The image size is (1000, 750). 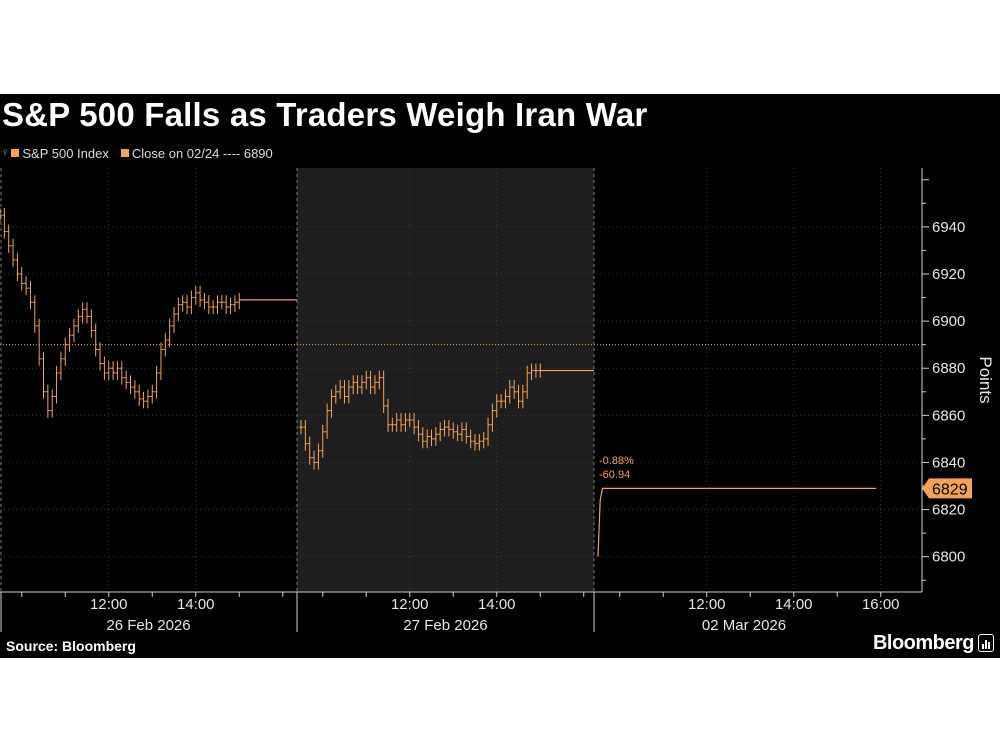 What do you see at coordinates (948, 510) in the screenshot?
I see `y-tick-label: 6820` at bounding box center [948, 510].